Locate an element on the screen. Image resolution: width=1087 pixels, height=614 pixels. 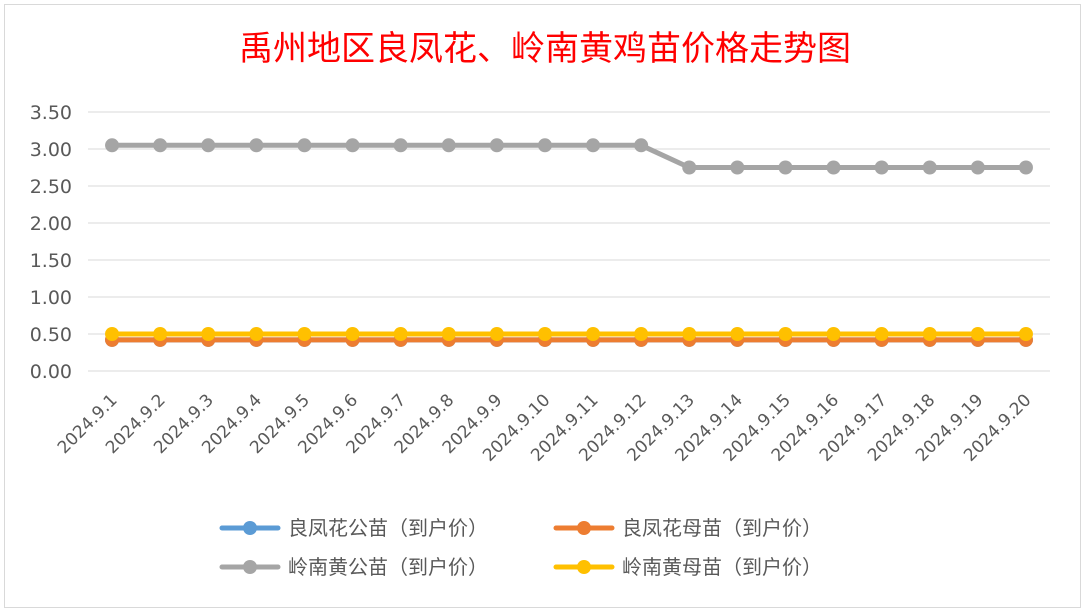
legend-item: 岭南黄母苗（到户价） is located at coordinates (687, 567).